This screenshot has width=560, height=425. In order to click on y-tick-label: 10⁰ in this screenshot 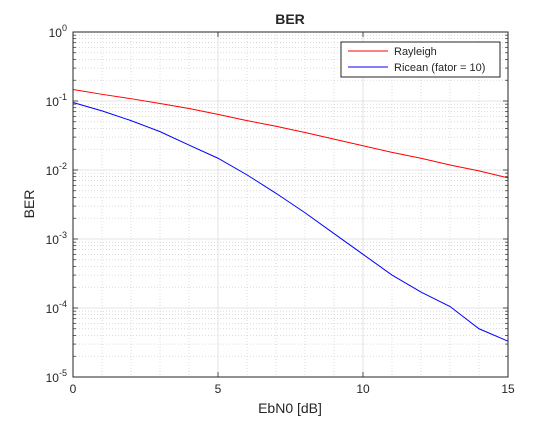, I will do `click(58, 31)`.